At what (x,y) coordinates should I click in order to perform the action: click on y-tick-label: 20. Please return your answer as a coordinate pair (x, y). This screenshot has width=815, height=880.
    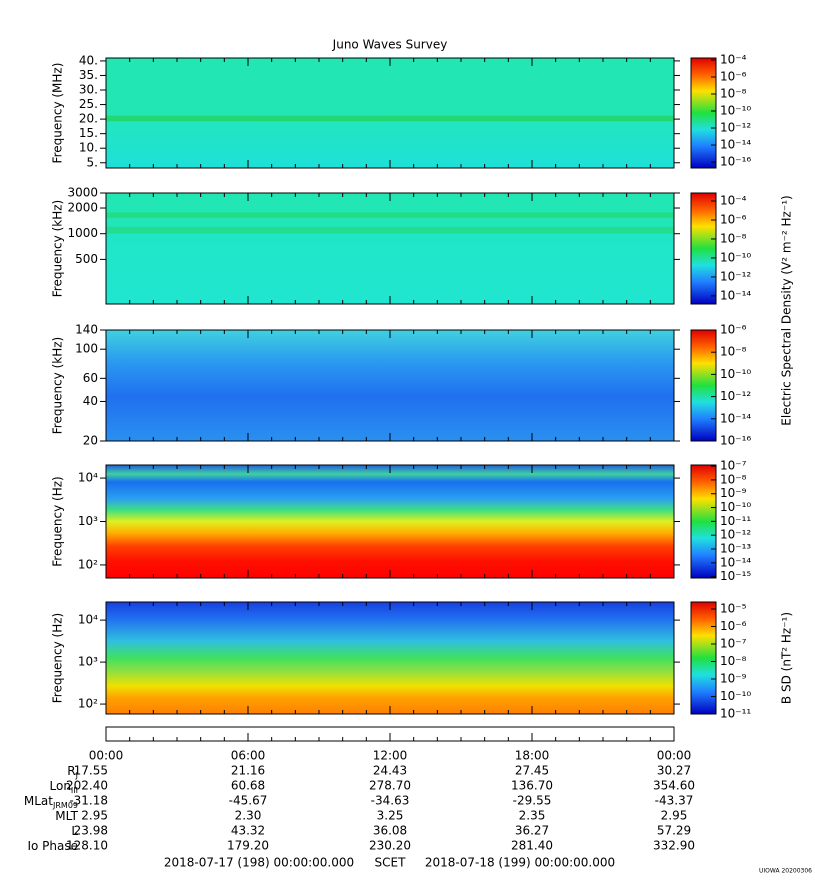
    Looking at the image, I should click on (90, 441).